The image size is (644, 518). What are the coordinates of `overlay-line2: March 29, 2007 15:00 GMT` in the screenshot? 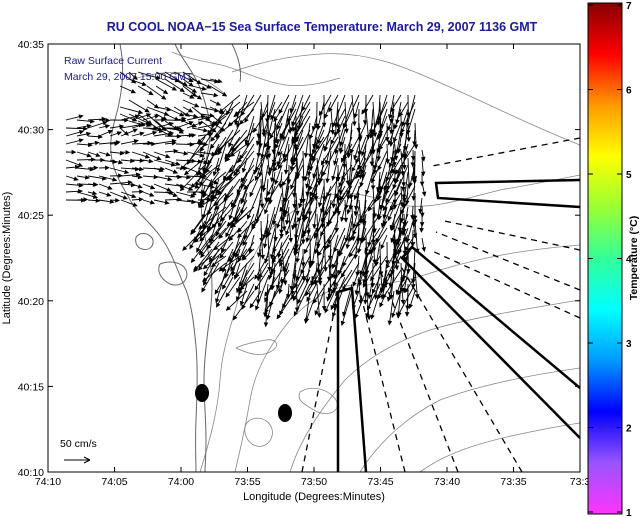 It's located at (128, 77).